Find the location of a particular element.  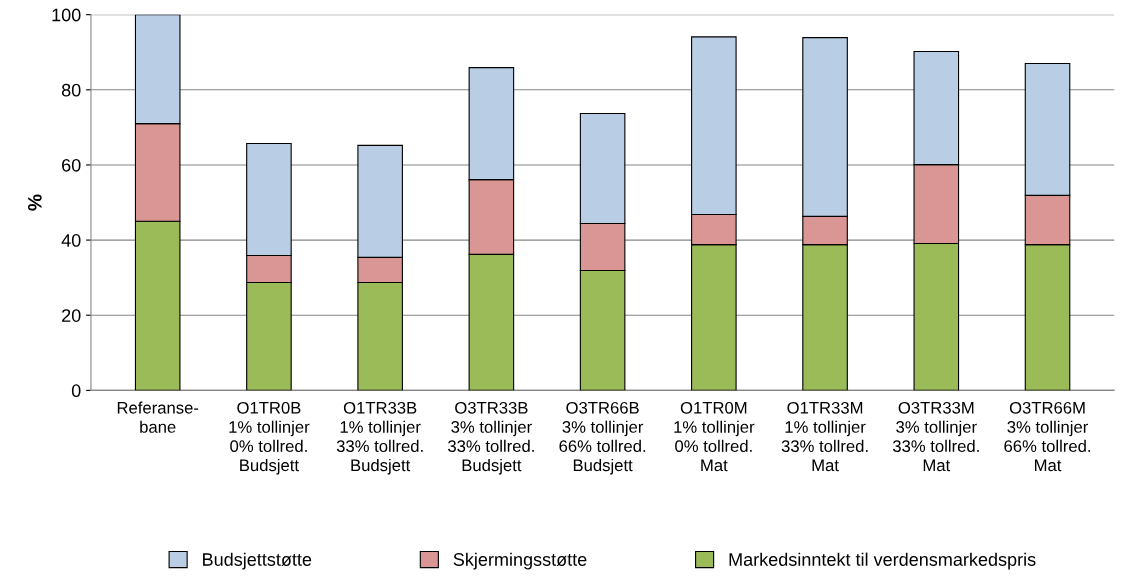

x-tick-label: O3TR66B 3% tollinjer 66% tollred. Budsjett is located at coordinates (602, 438).